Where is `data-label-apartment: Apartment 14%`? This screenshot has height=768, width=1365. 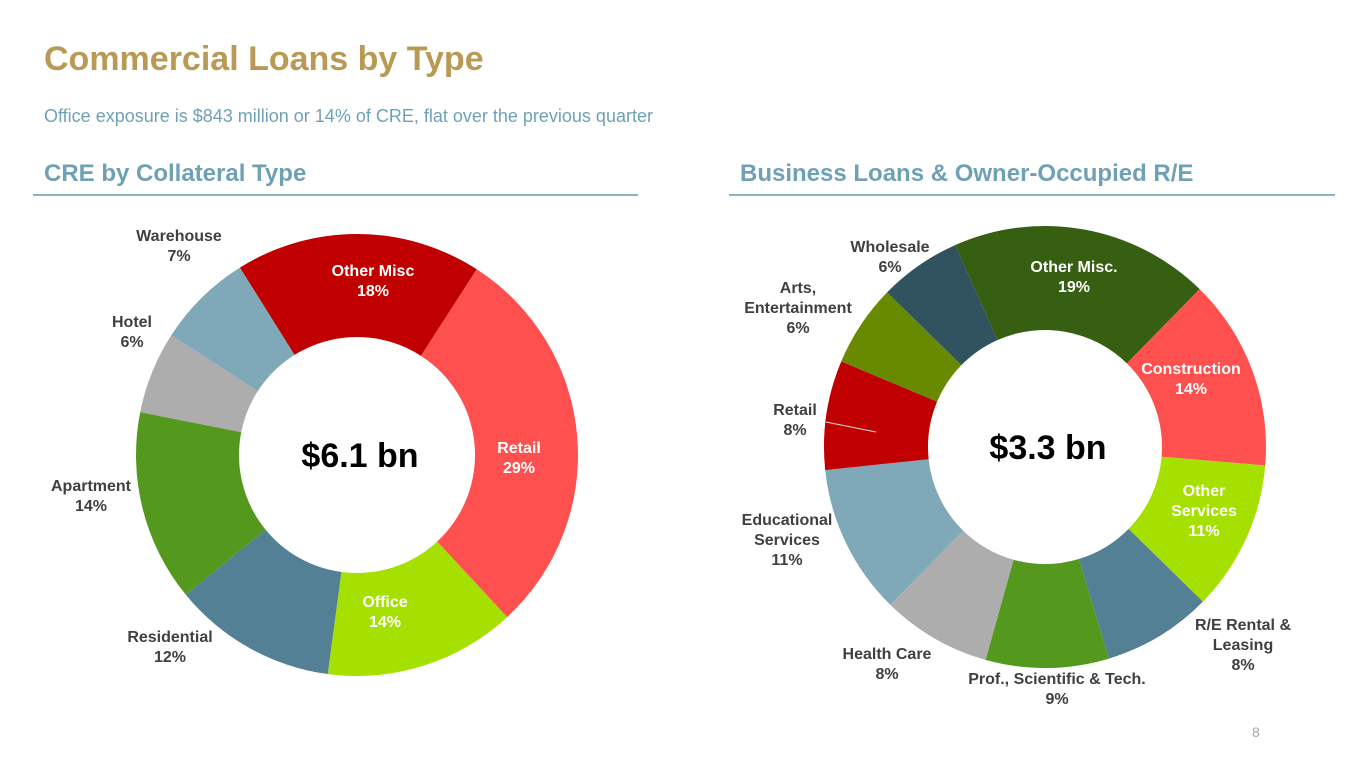 data-label-apartment: Apartment 14% is located at coordinates (91, 496).